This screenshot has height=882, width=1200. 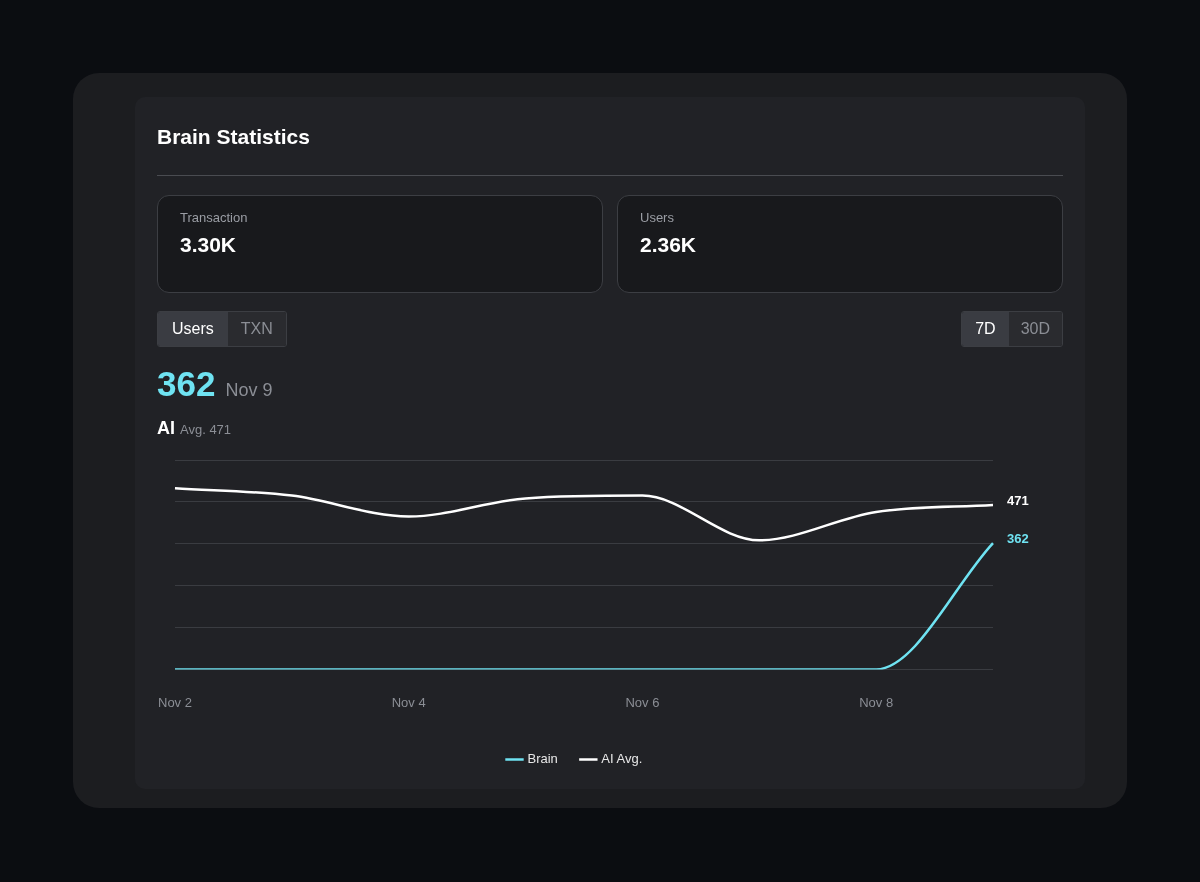 I want to click on x-tick-label: Nov 4, so click(x=408, y=702).